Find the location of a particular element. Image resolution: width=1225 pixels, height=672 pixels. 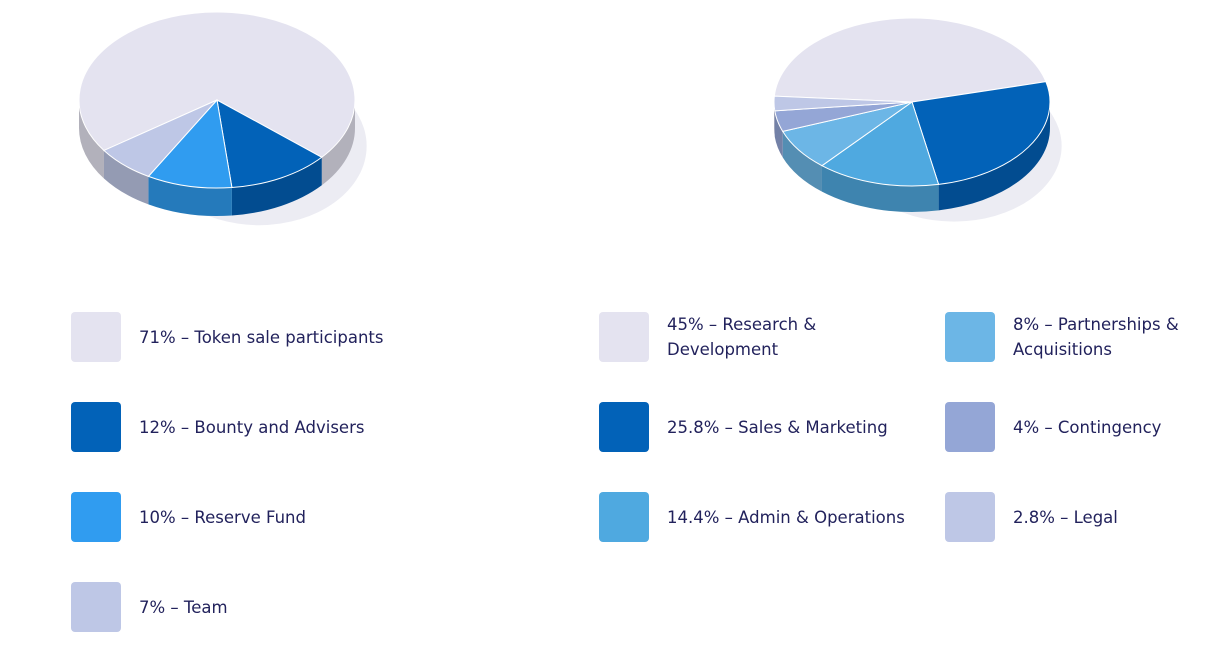

legend-item-research: 45% – Research & Development is located at coordinates (753, 337).